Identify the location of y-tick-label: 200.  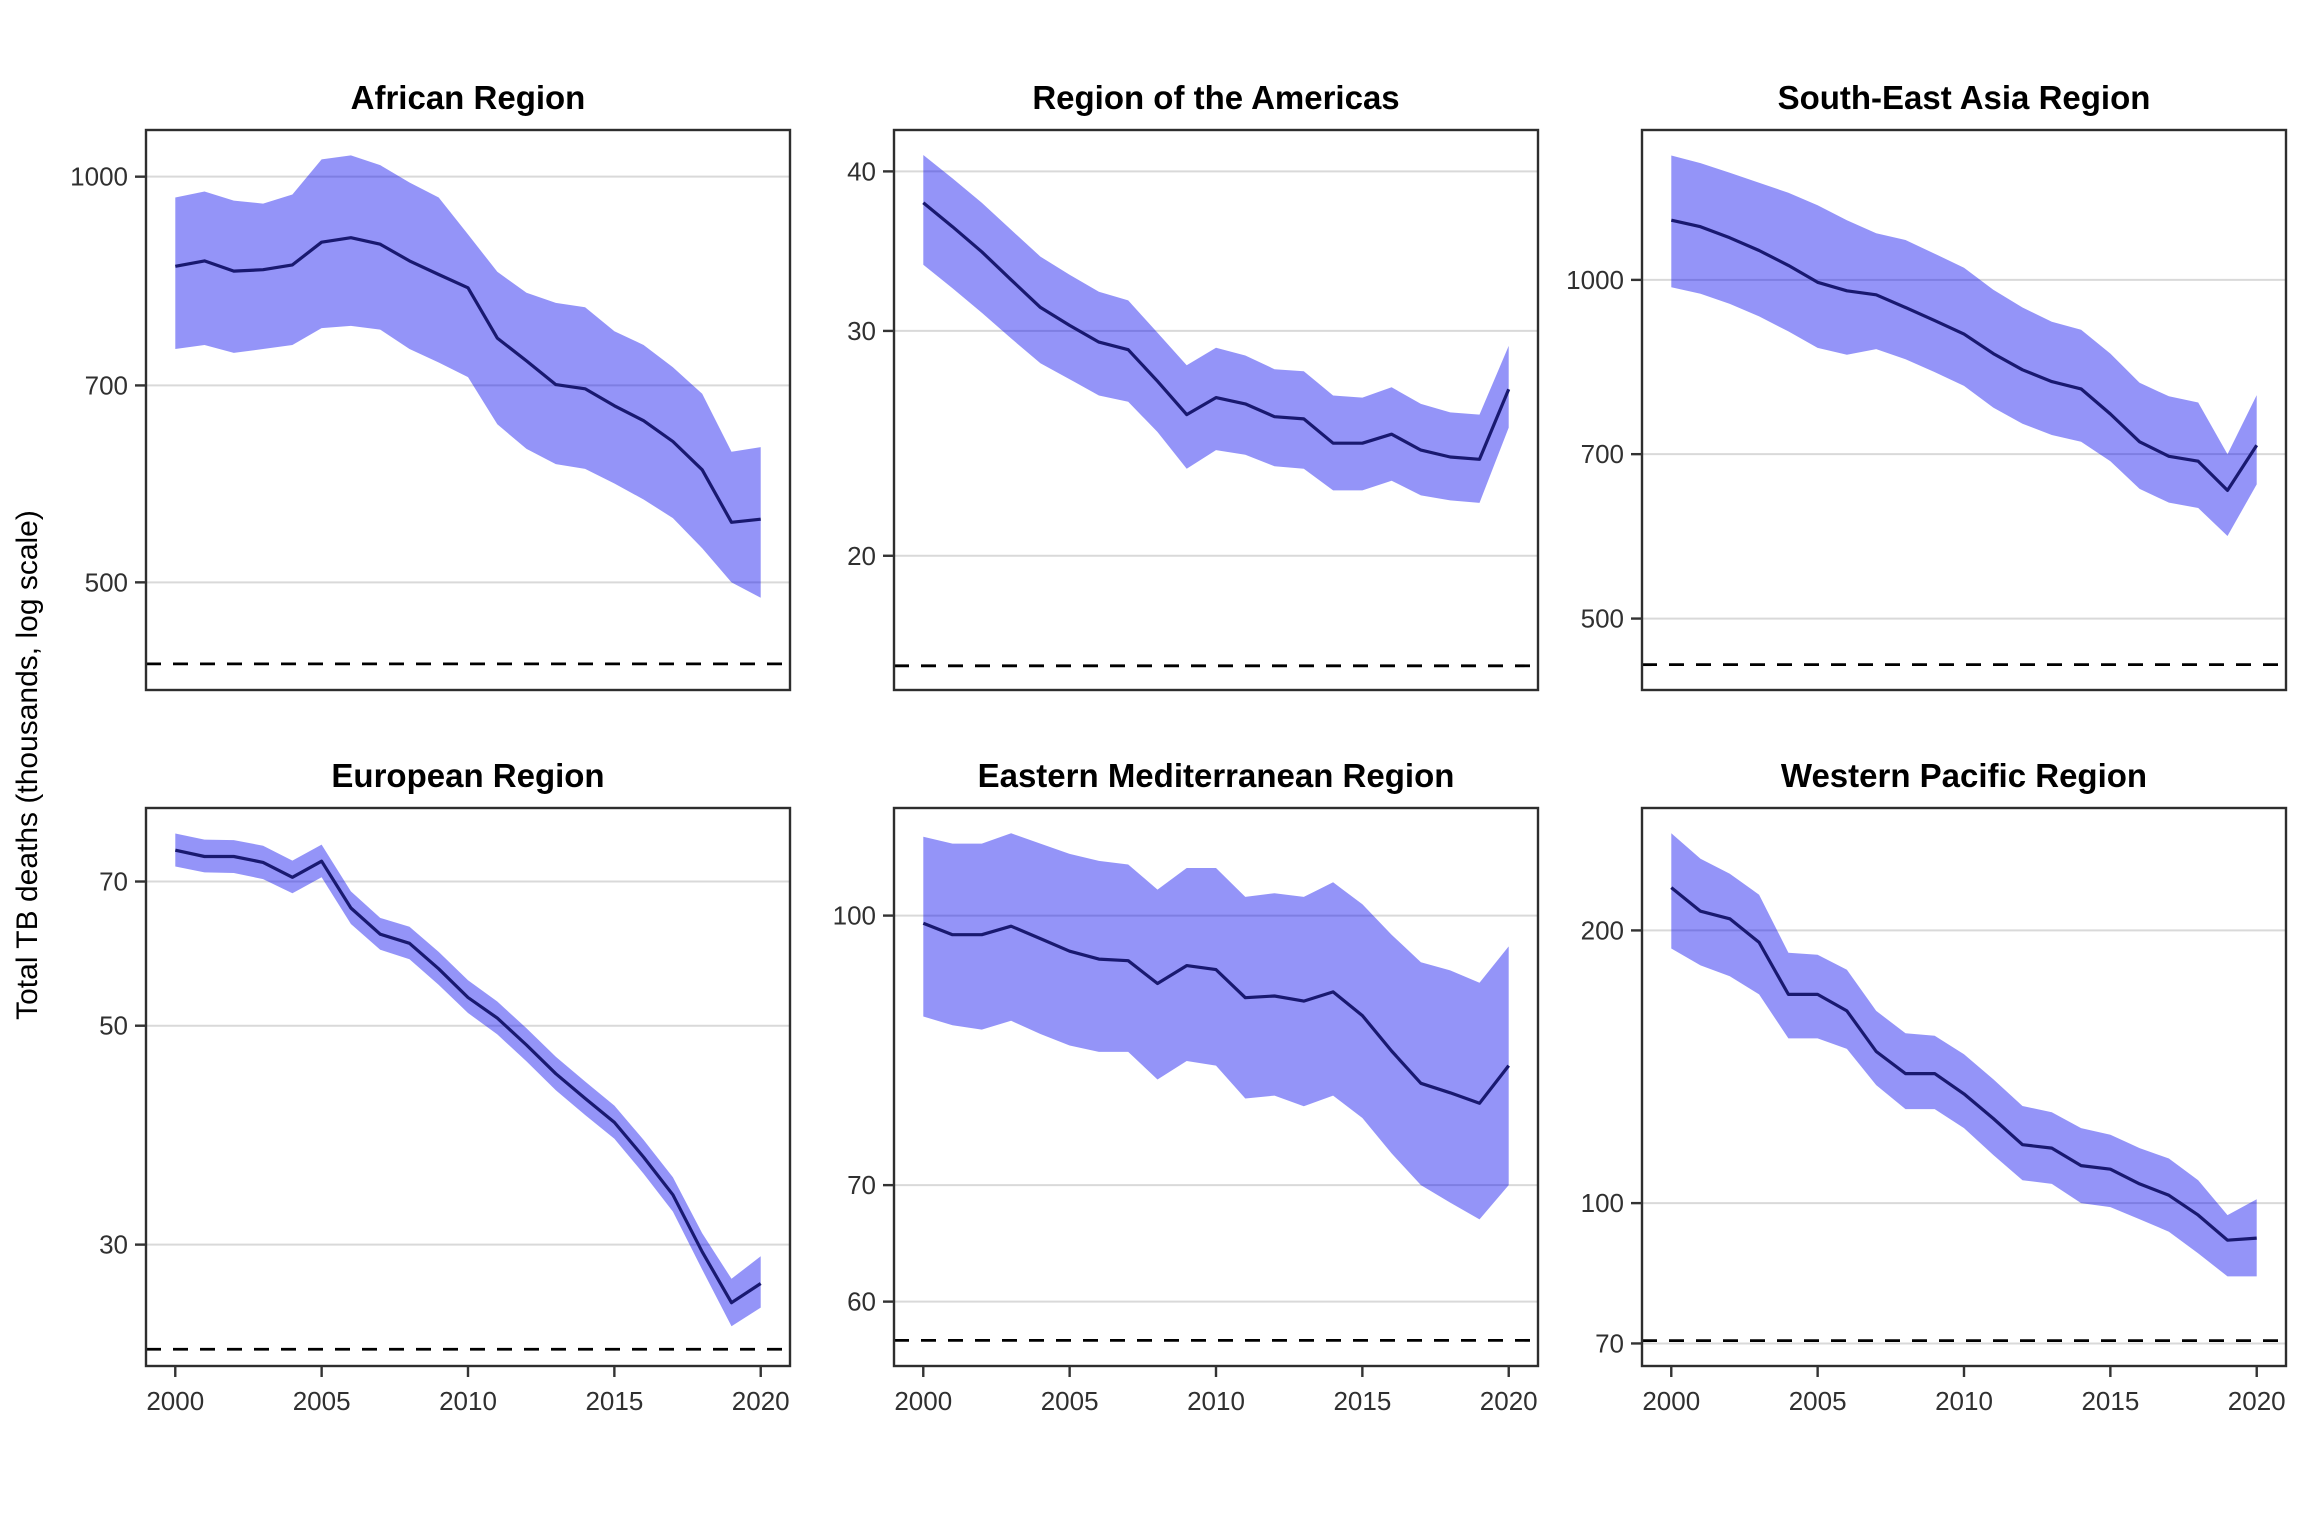
(1602, 930).